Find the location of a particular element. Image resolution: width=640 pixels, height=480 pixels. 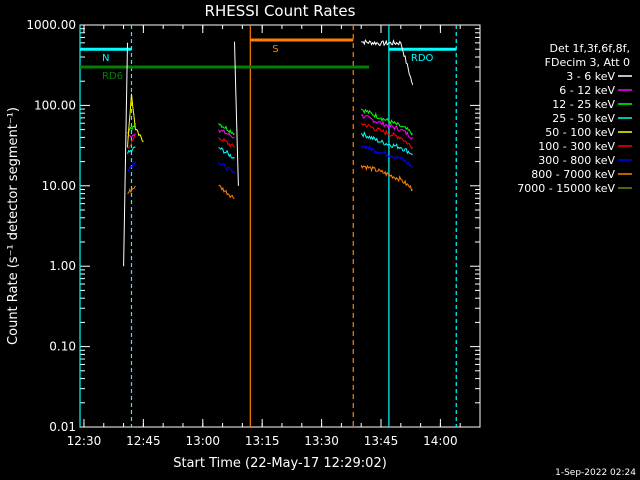

legend-entry-label: 800 - 7000 keV is located at coordinates (573, 174).